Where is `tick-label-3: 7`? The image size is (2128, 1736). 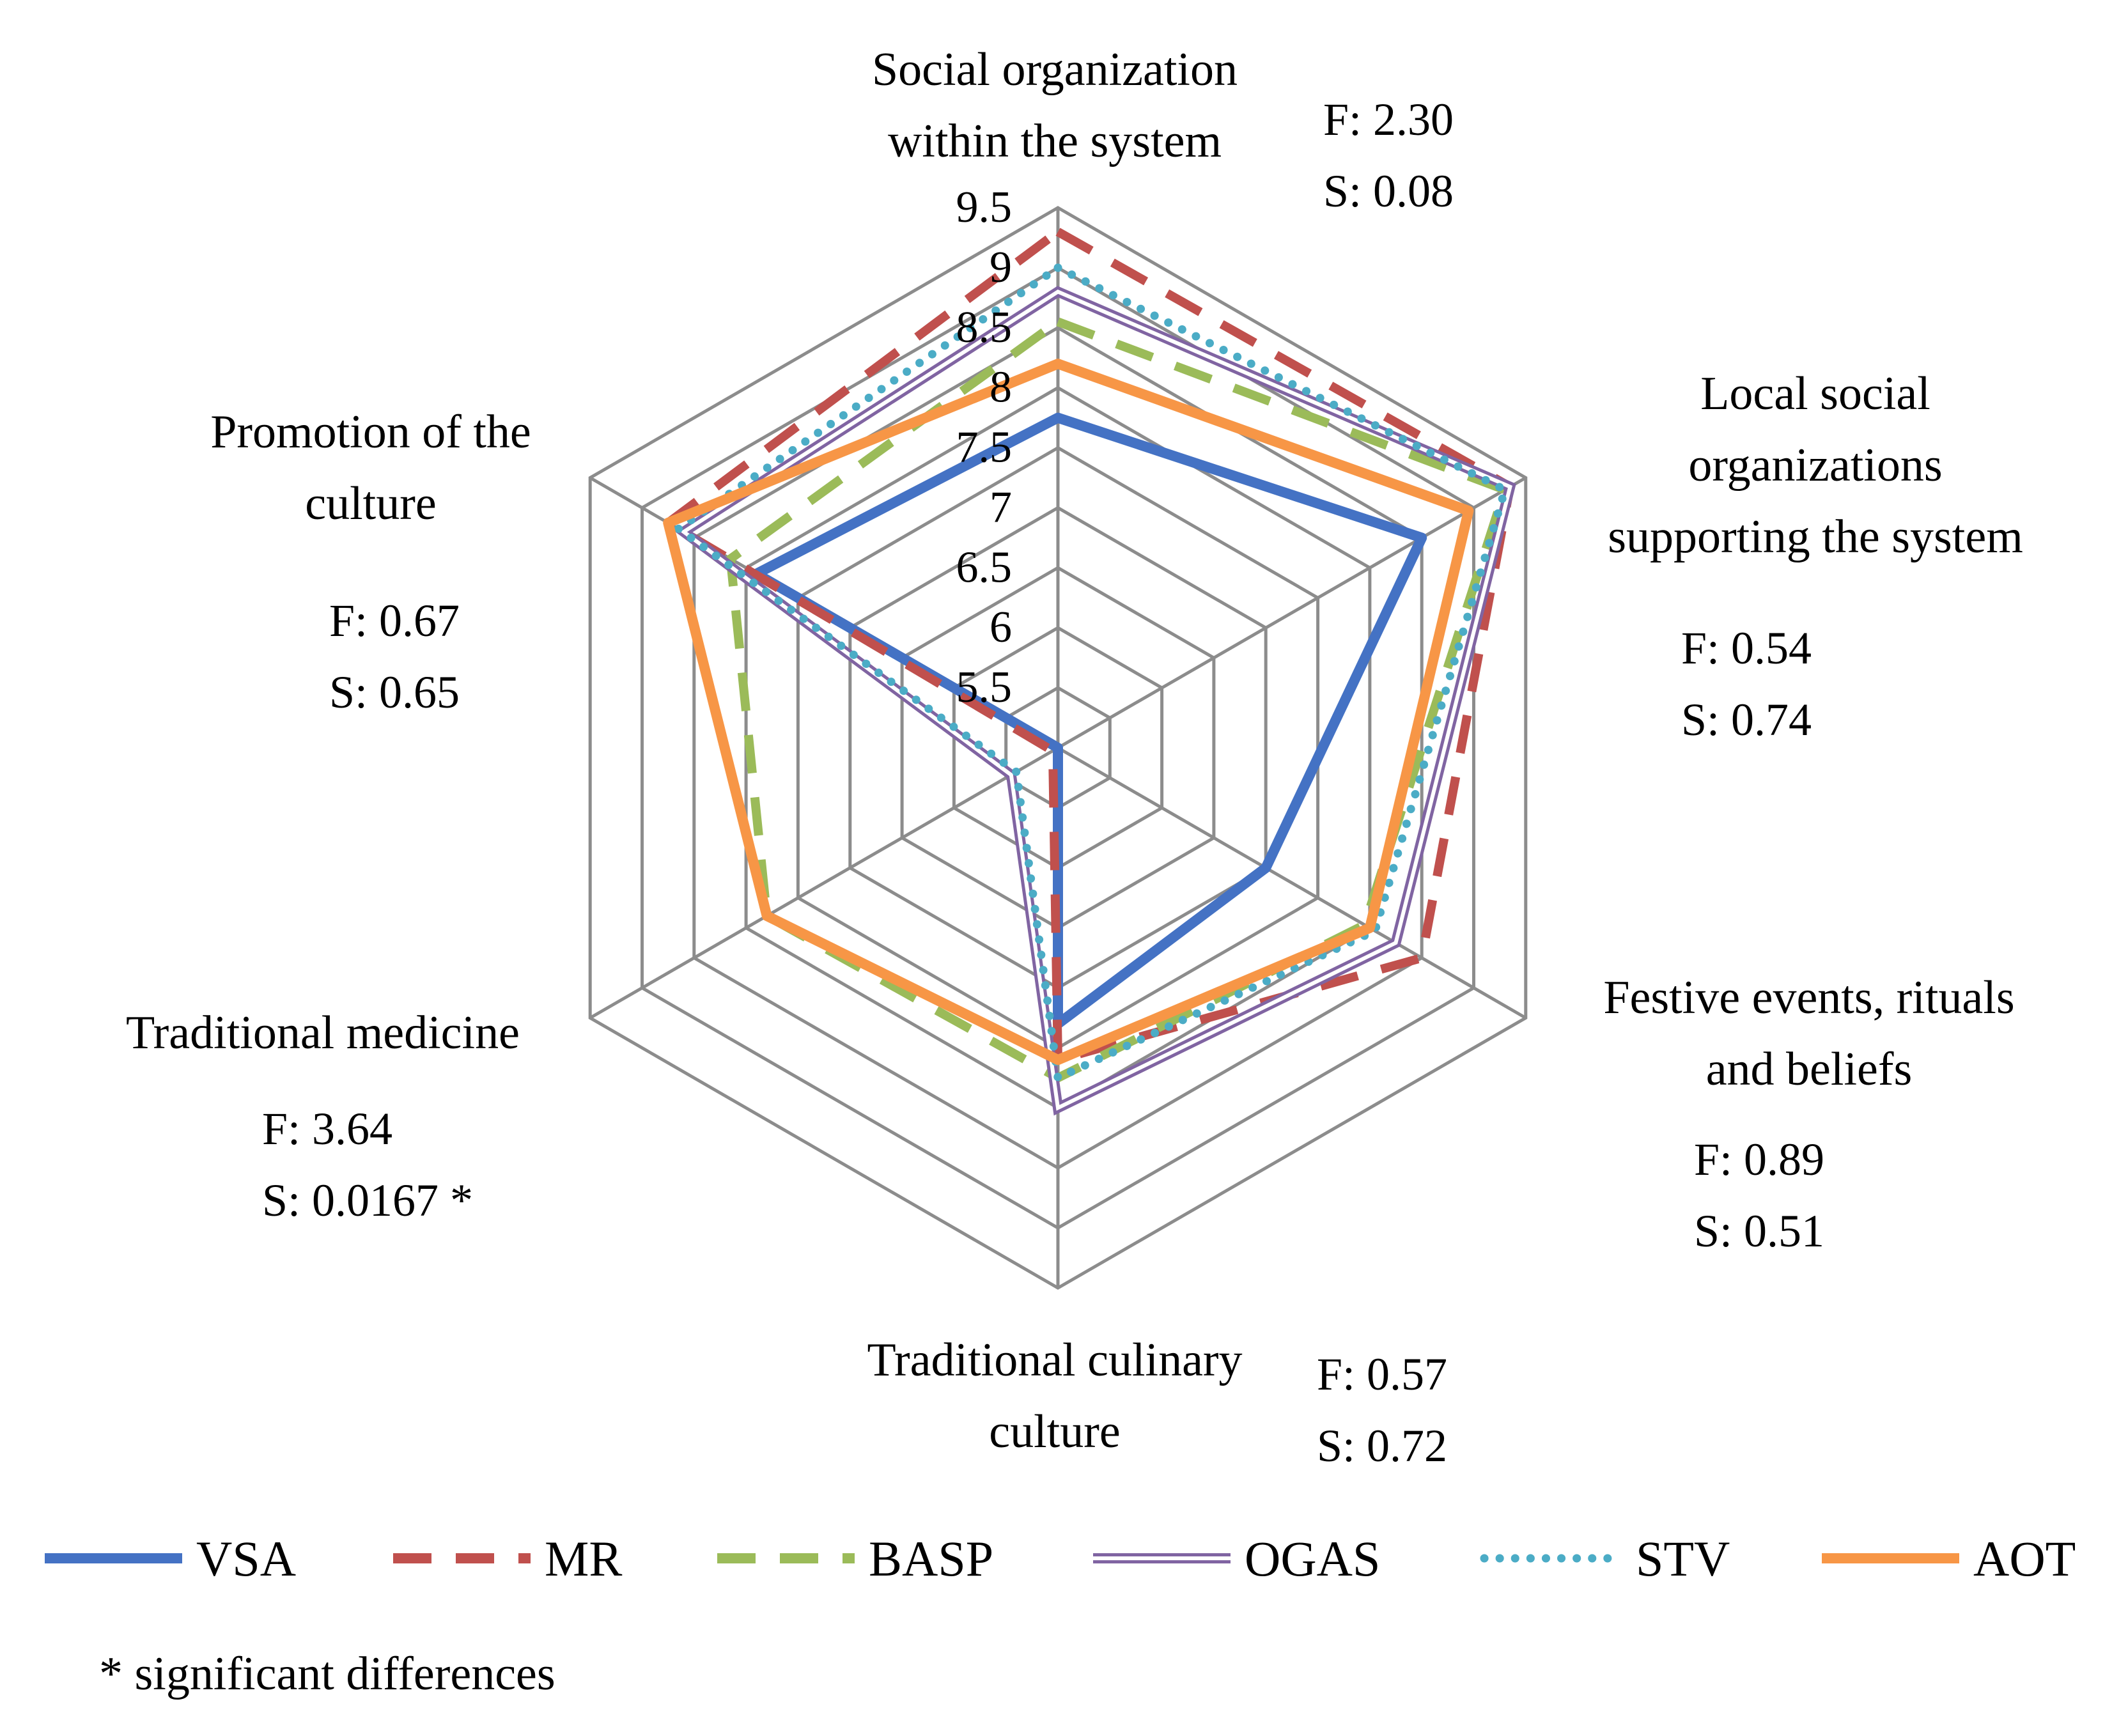
tick-label-3: 7 is located at coordinates (1001, 507).